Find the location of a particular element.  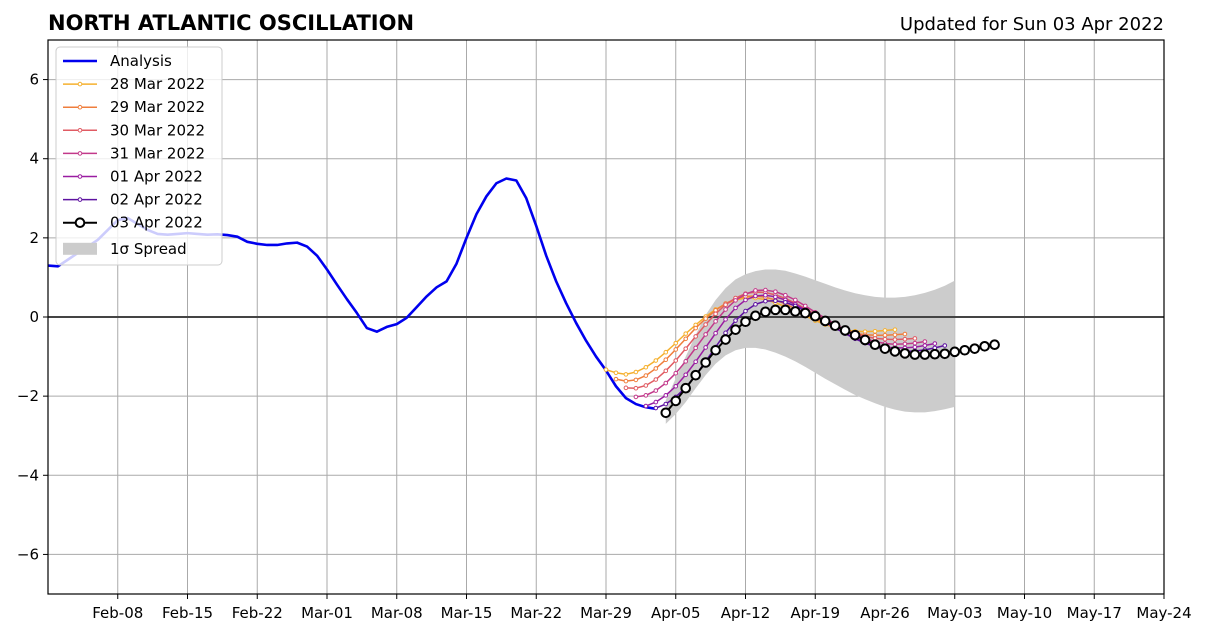

y-tick-label: 0 is located at coordinates (34, 317).